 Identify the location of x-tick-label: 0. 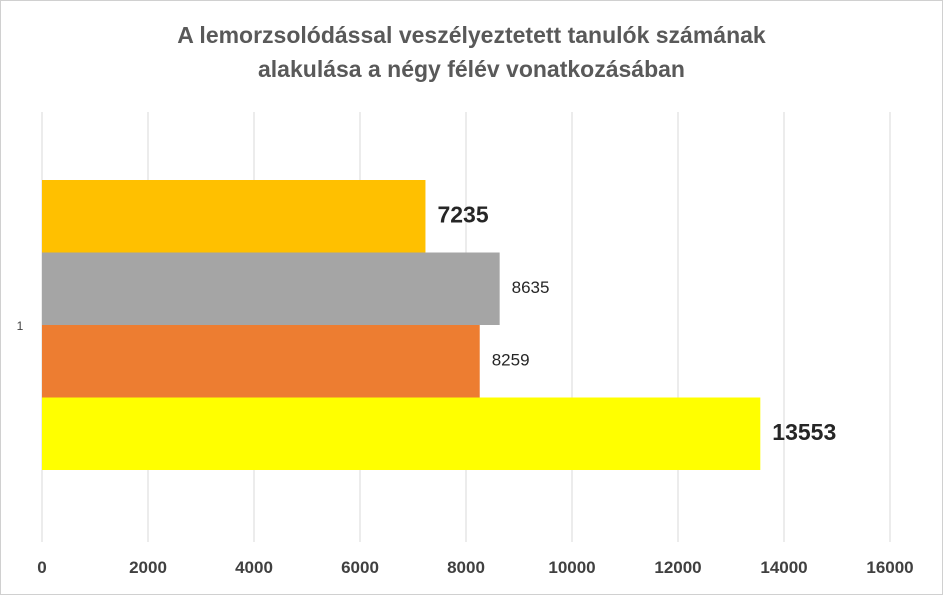
(41, 567).